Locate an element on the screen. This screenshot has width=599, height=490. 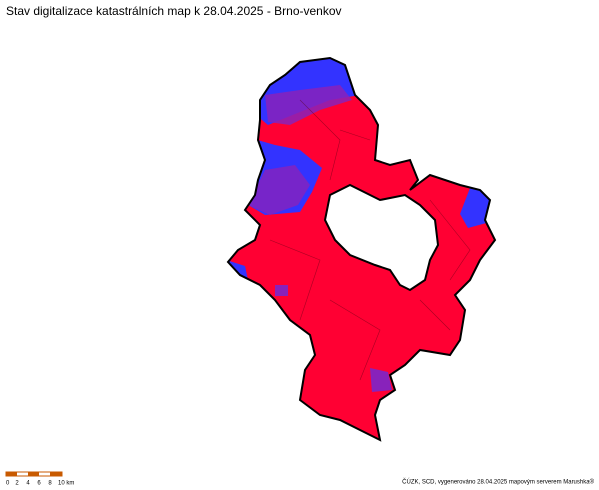
scale-label: 6 is located at coordinates (39, 484).